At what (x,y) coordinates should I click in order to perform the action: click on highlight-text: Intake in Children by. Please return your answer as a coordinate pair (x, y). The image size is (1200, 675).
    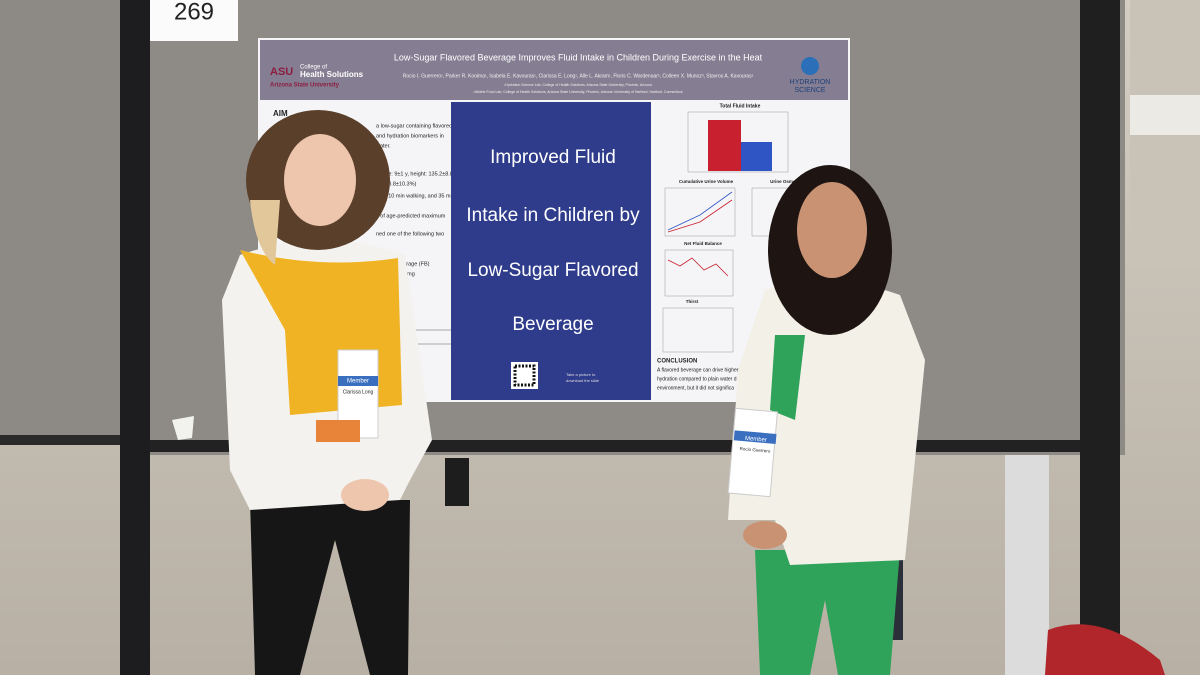
    Looking at the image, I should click on (553, 215).